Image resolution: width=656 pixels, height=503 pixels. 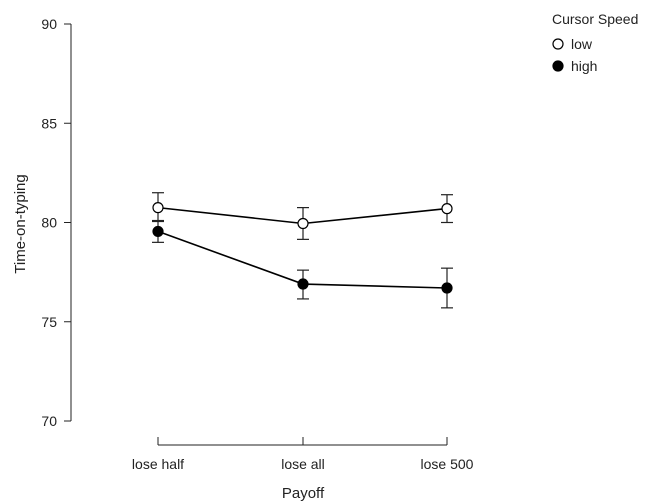 I want to click on legend-label-high: high, so click(x=584, y=66).